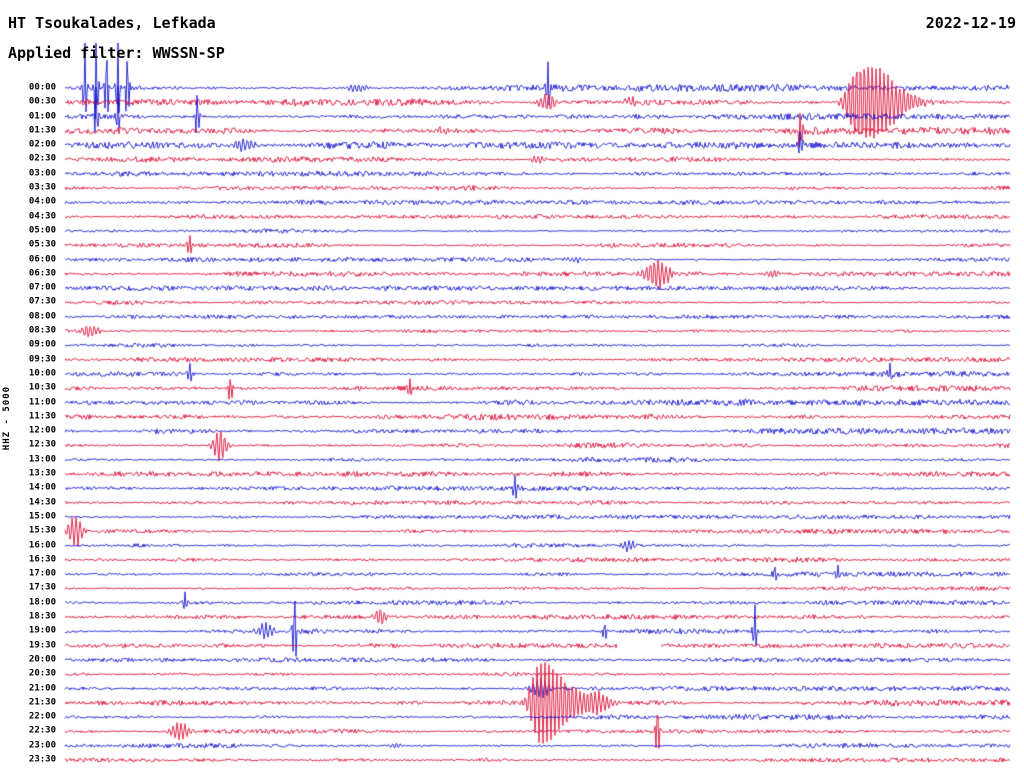  Describe the element at coordinates (42, 387) in the screenshot. I see `time-label: 10:30` at that location.